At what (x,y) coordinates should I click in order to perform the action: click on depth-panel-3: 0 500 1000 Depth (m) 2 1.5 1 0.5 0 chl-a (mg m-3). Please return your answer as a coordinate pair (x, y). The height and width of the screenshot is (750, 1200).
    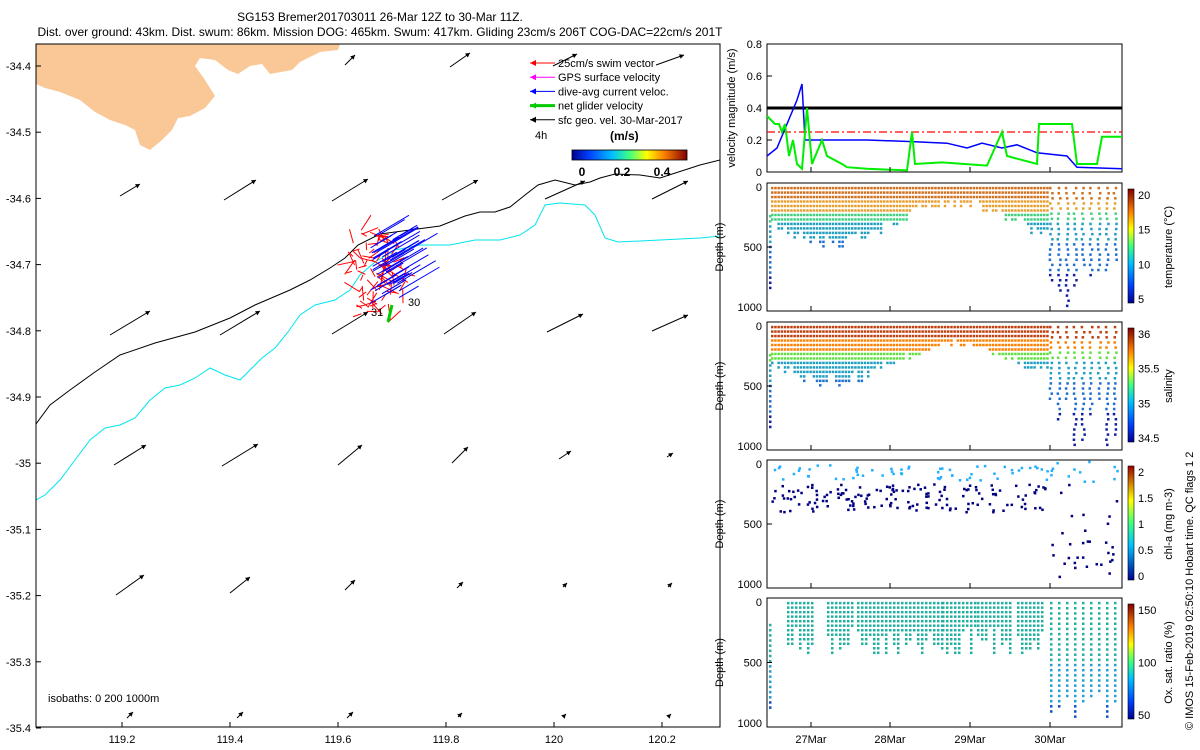
    Looking at the image, I should click on (944, 525).